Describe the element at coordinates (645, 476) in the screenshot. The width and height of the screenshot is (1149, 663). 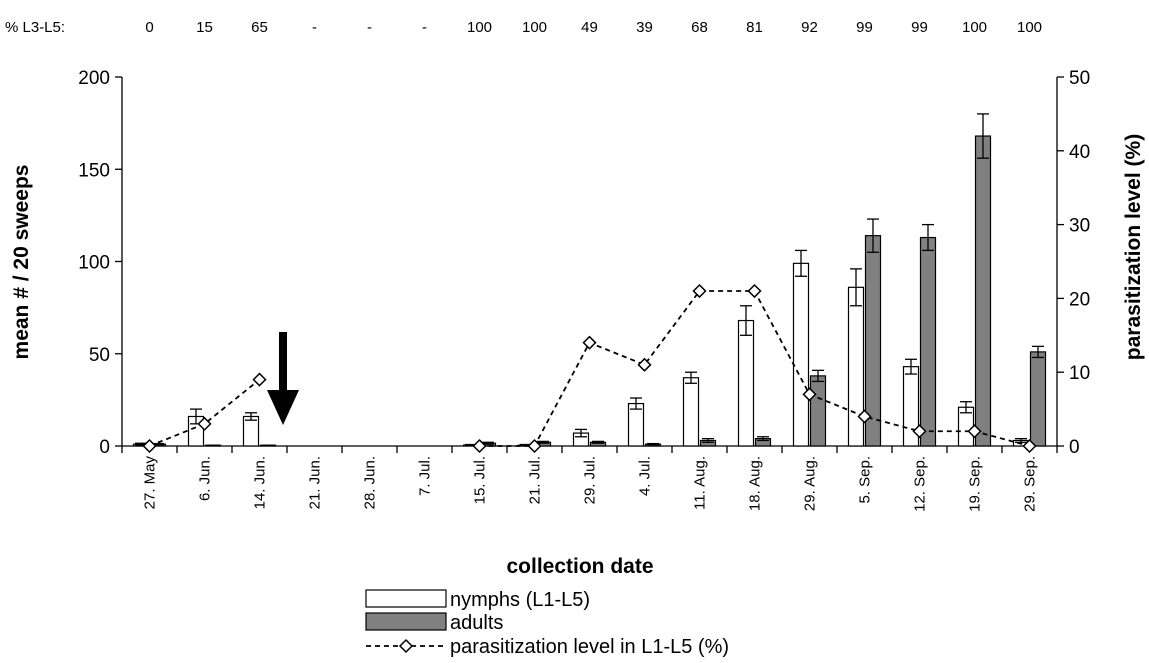
I see `x-tick-label: 4. Jul.` at that location.